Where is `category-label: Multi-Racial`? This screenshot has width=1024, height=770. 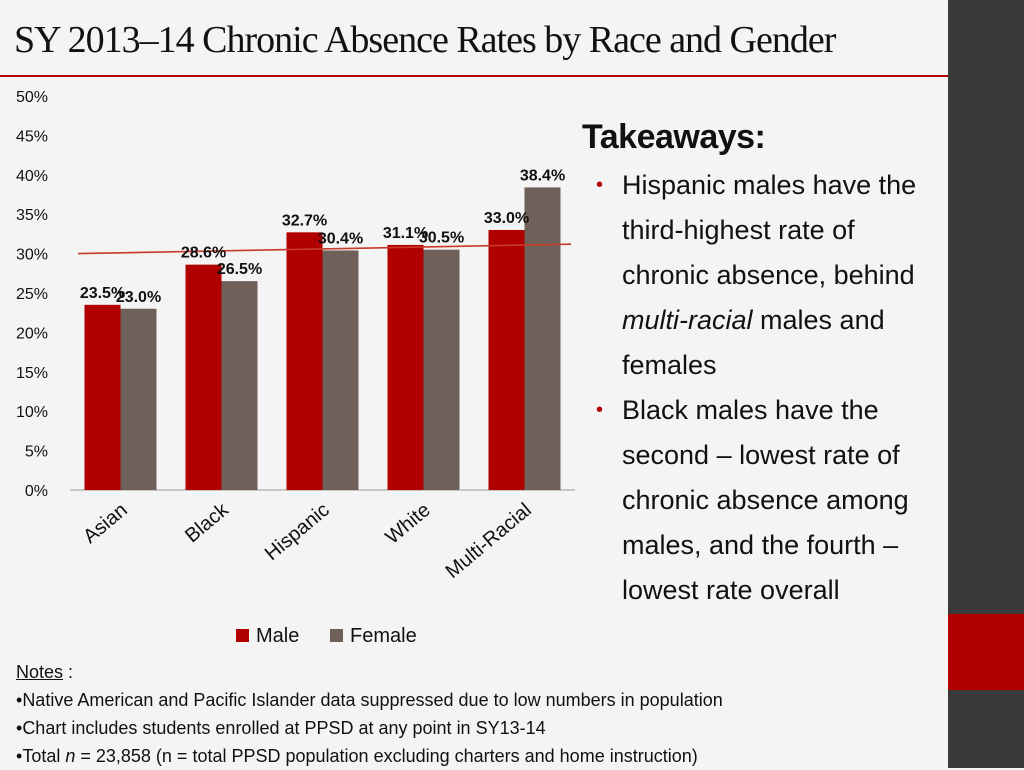
category-label: Multi-Racial is located at coordinates (489, 541).